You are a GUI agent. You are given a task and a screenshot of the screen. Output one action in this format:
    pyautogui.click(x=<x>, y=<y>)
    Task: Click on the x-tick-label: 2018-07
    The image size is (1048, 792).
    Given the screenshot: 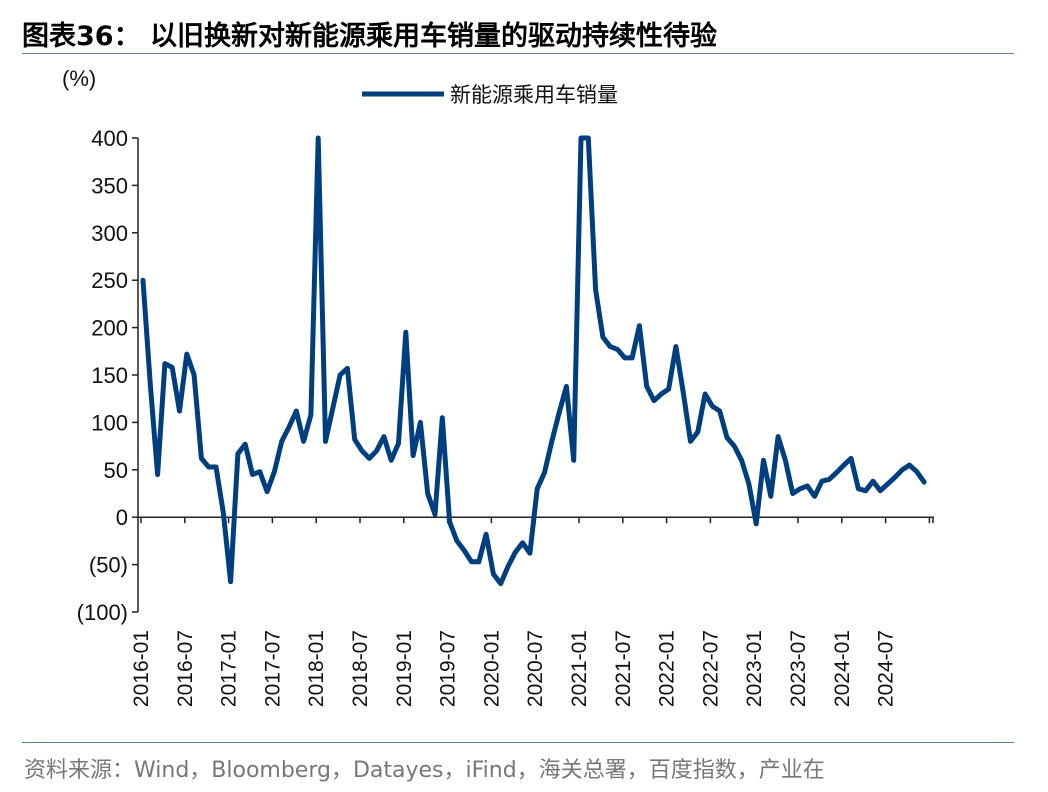 What is the action you would take?
    pyautogui.click(x=360, y=668)
    